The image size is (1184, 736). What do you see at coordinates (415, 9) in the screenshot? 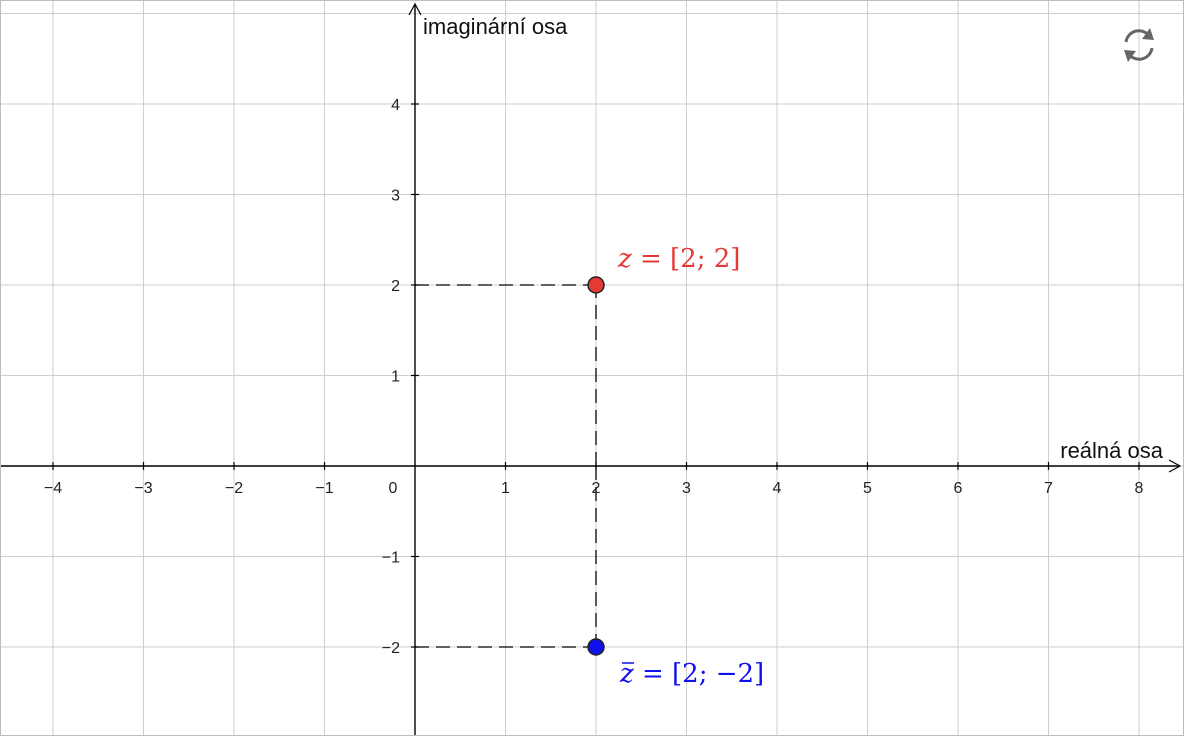
I see `y-axis-arrow` at bounding box center [415, 9].